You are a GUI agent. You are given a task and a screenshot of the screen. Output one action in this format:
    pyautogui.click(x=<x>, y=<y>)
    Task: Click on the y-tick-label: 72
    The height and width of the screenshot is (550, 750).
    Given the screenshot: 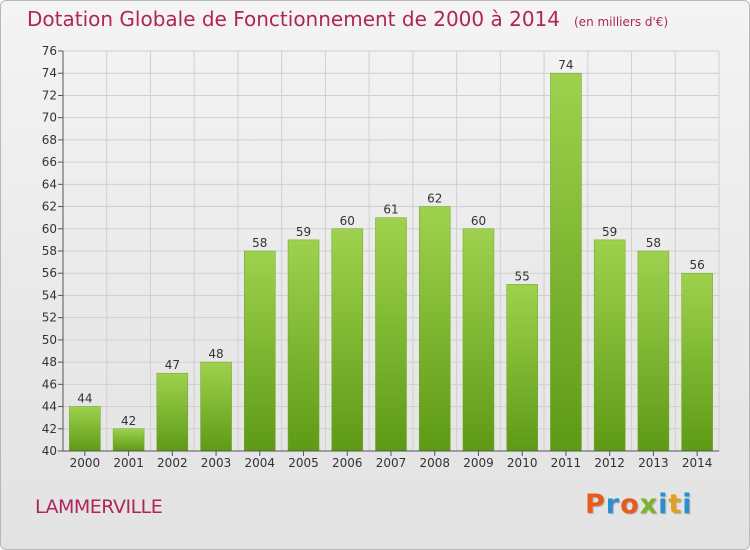 What is the action you would take?
    pyautogui.click(x=49, y=95)
    